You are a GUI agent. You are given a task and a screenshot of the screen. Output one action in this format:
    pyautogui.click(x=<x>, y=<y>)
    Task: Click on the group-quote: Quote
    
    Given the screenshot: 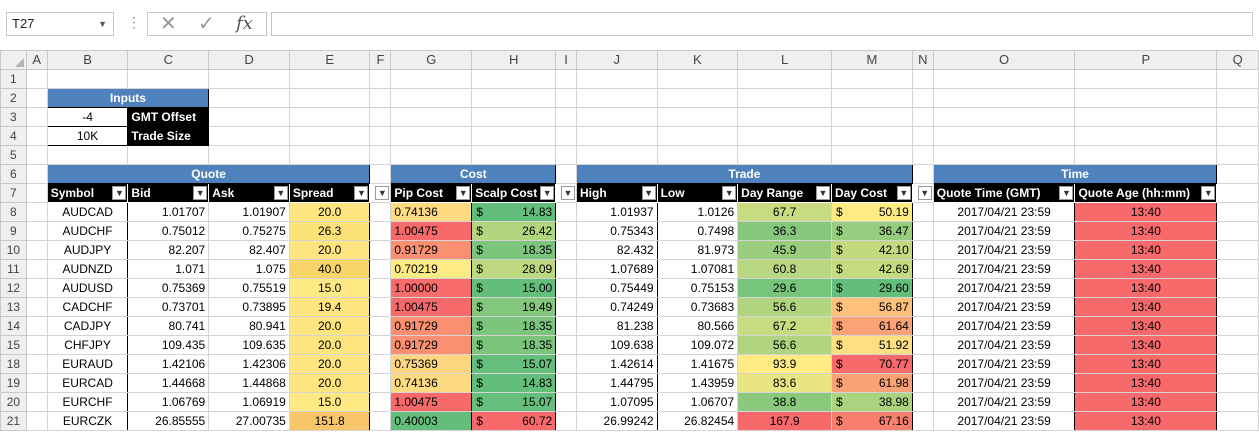 What is the action you would take?
    pyautogui.click(x=208, y=174)
    